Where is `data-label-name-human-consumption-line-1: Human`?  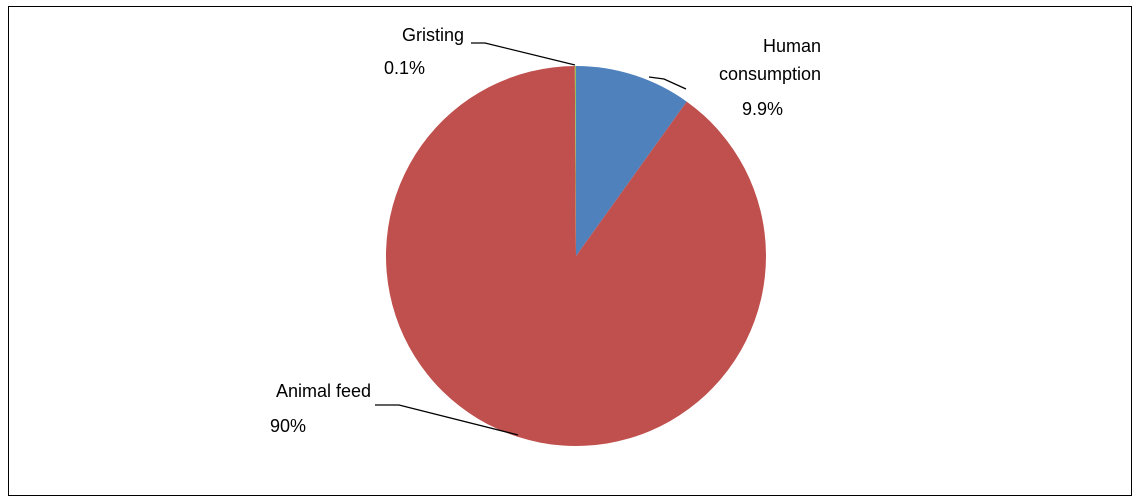 data-label-name-human-consumption-line-1: Human is located at coordinates (792, 46).